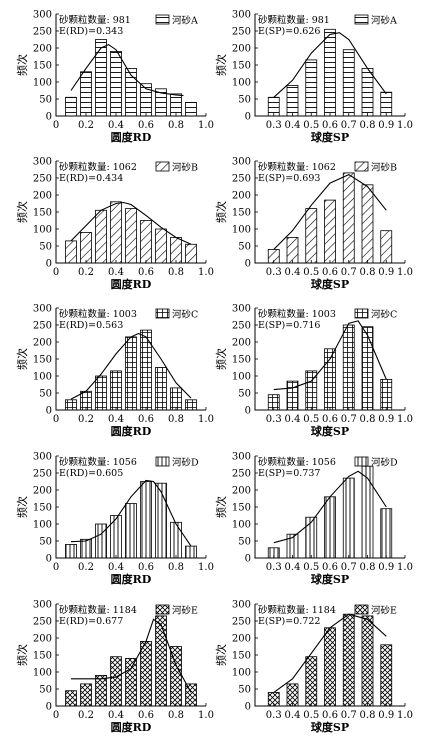 This screenshot has height=741, width=424. Describe the element at coordinates (330, 284) in the screenshot. I see `x-axis-label: 球度SP` at that location.